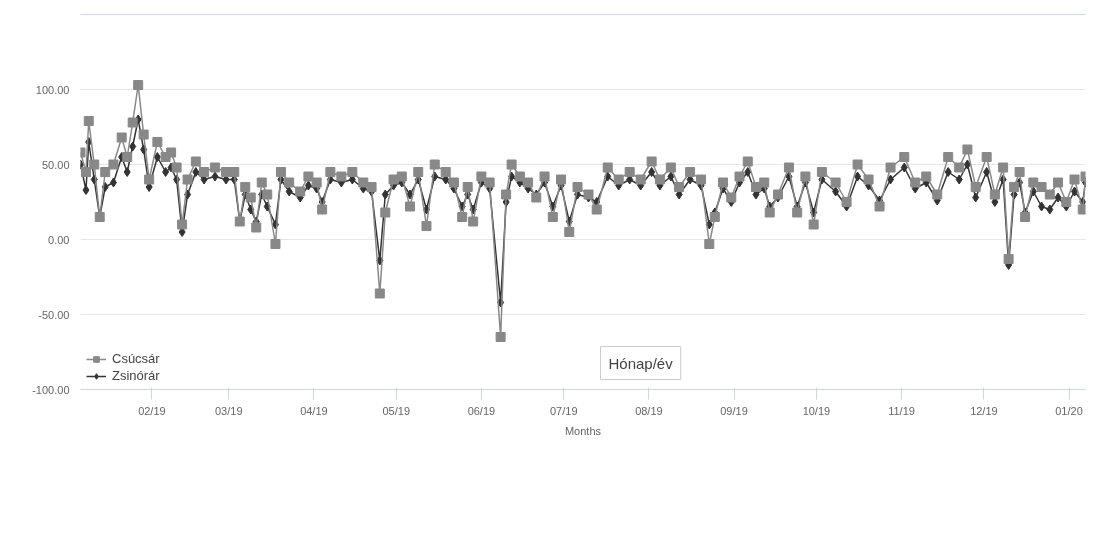 The image size is (1097, 535). I want to click on x-tick-label: 04/19, so click(314, 410).